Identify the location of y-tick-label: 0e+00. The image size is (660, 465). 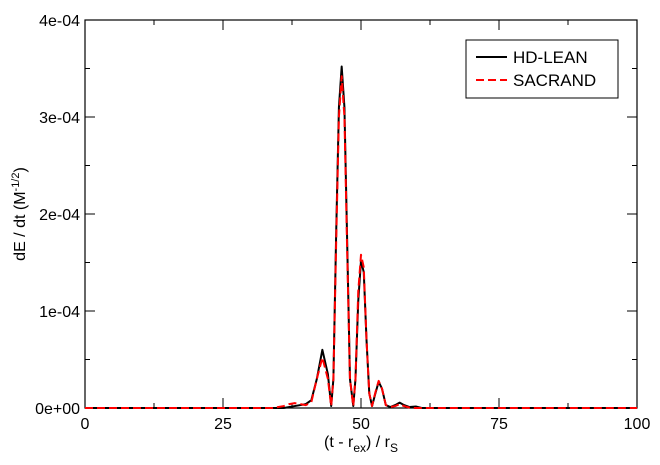
(57, 409).